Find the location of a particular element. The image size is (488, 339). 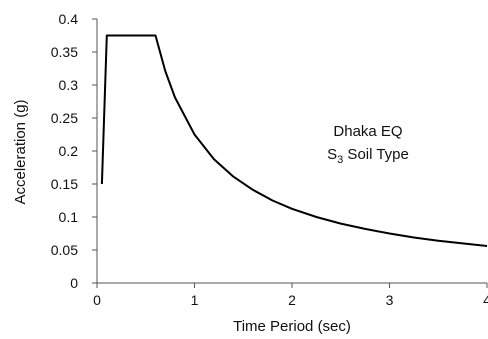

y-tick-label: 0.1 is located at coordinates (69, 217).